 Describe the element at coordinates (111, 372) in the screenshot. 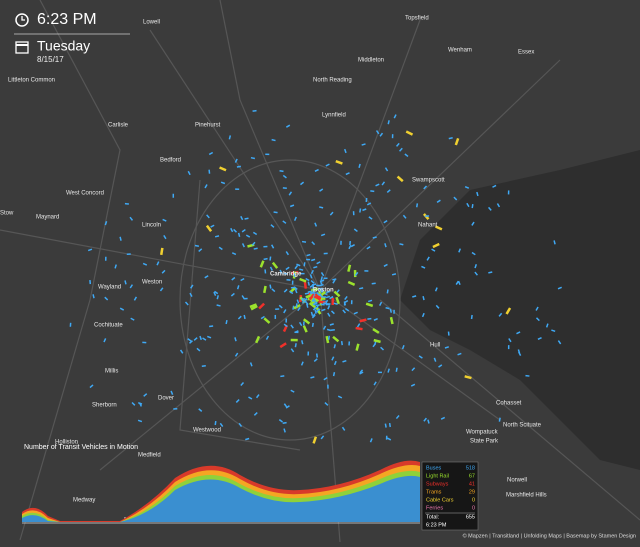

I see `place-label: Millis` at that location.